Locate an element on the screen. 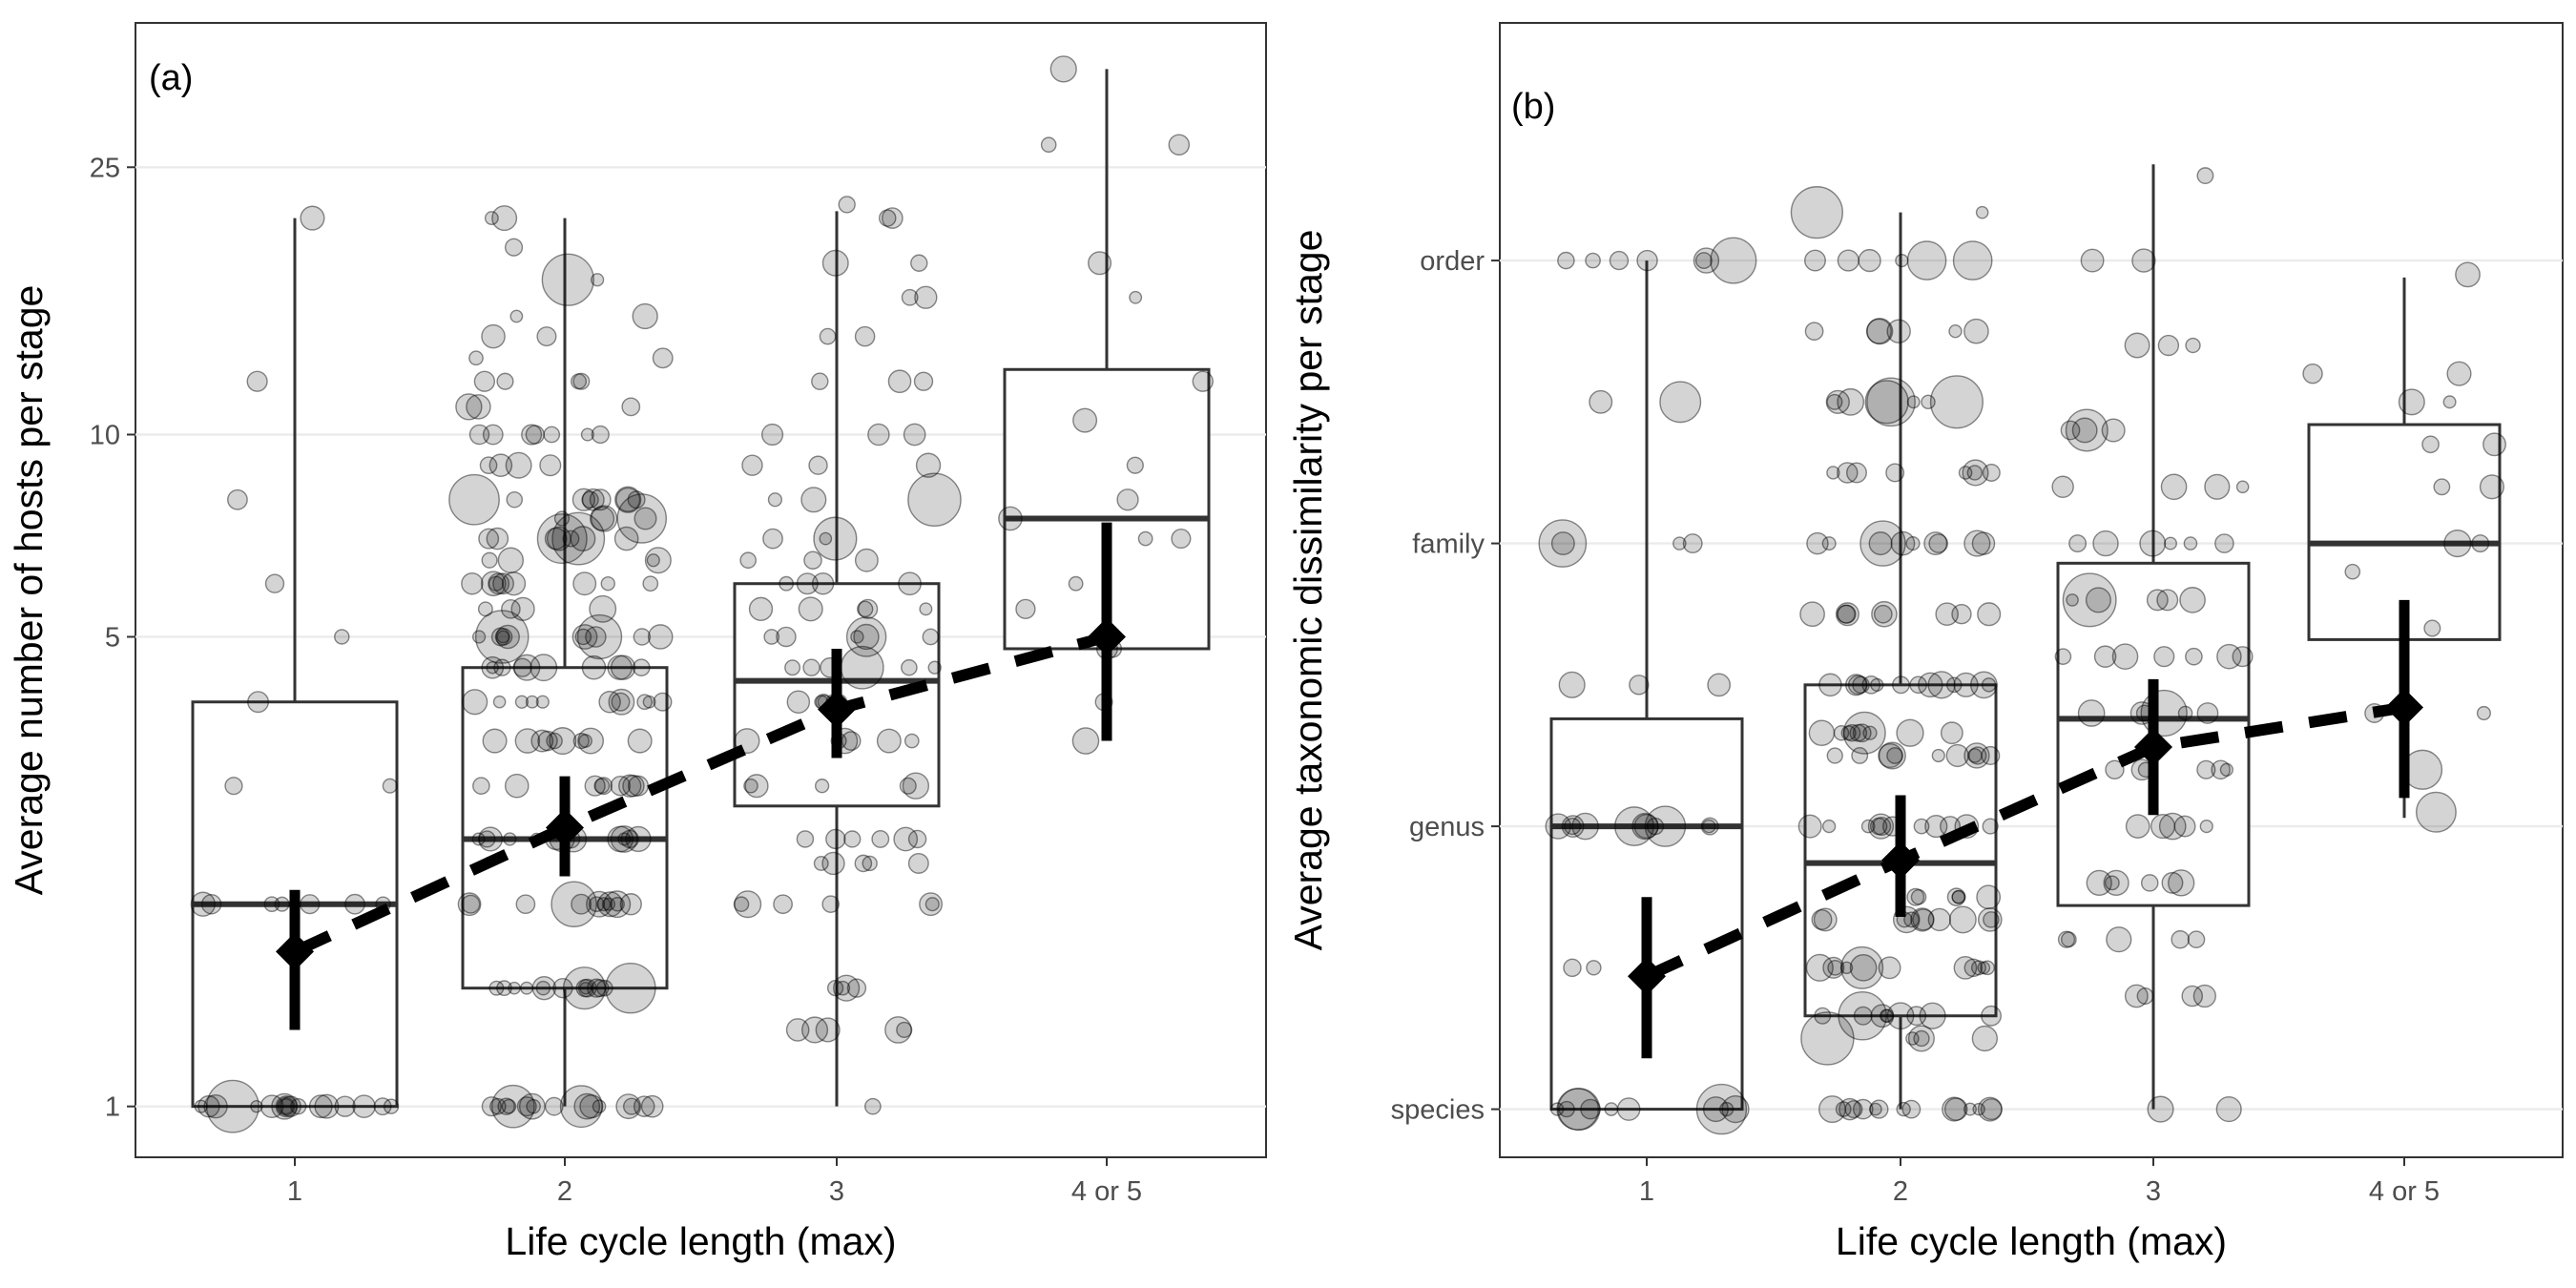 The height and width of the screenshot is (1288, 2576). x-axis-title: Life cycle length (max) is located at coordinates (700, 1241).